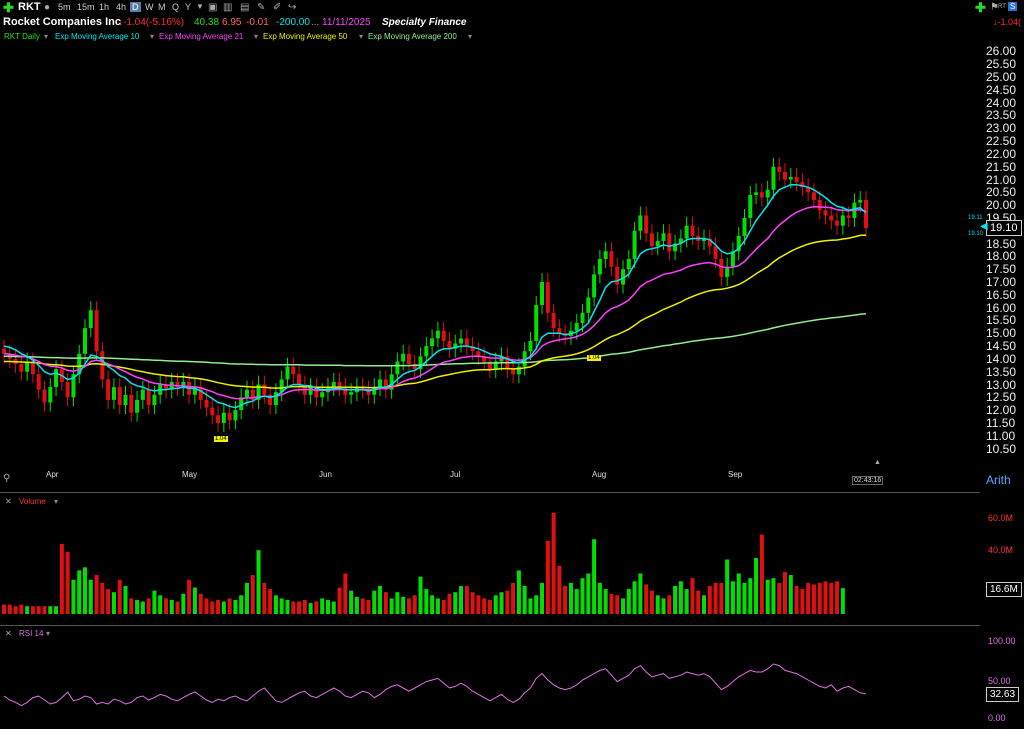 This screenshot has width=1024, height=729. I want to click on tf-15m: 15m, so click(86, 7).